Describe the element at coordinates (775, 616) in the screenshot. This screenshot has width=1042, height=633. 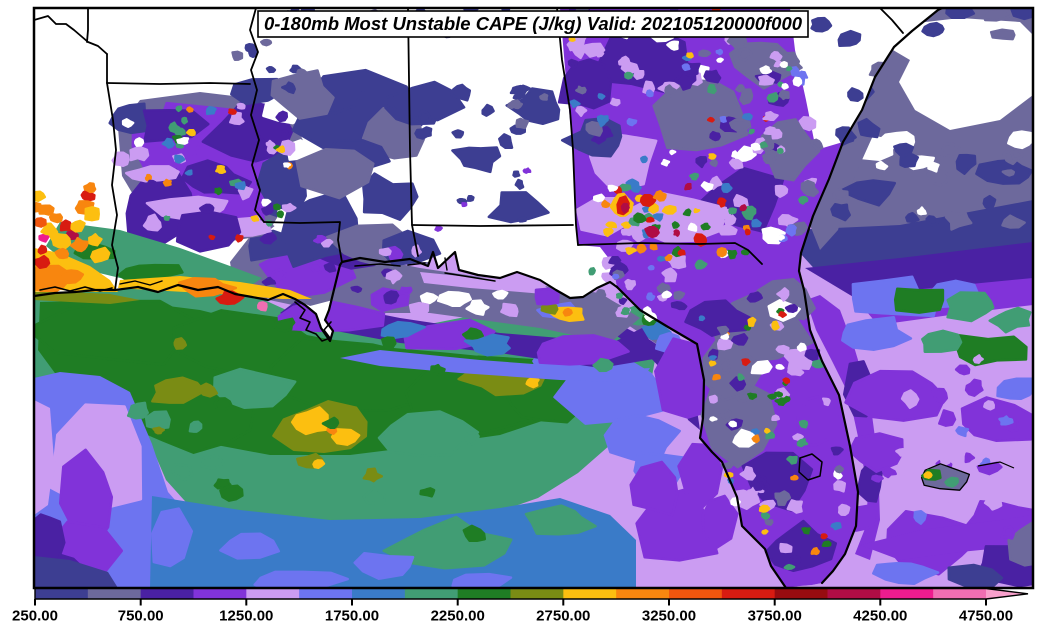
I see `svg-text: 3750.00` at that location.